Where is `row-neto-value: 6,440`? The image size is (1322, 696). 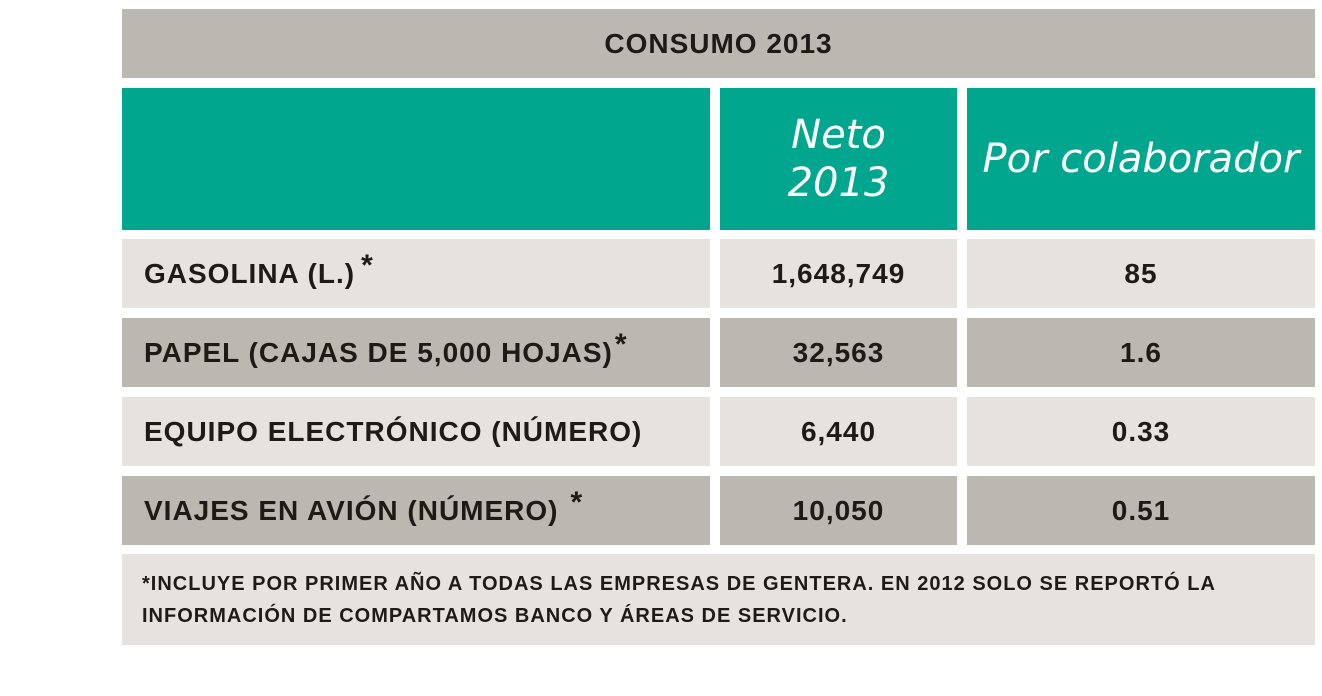 row-neto-value: 6,440 is located at coordinates (838, 431).